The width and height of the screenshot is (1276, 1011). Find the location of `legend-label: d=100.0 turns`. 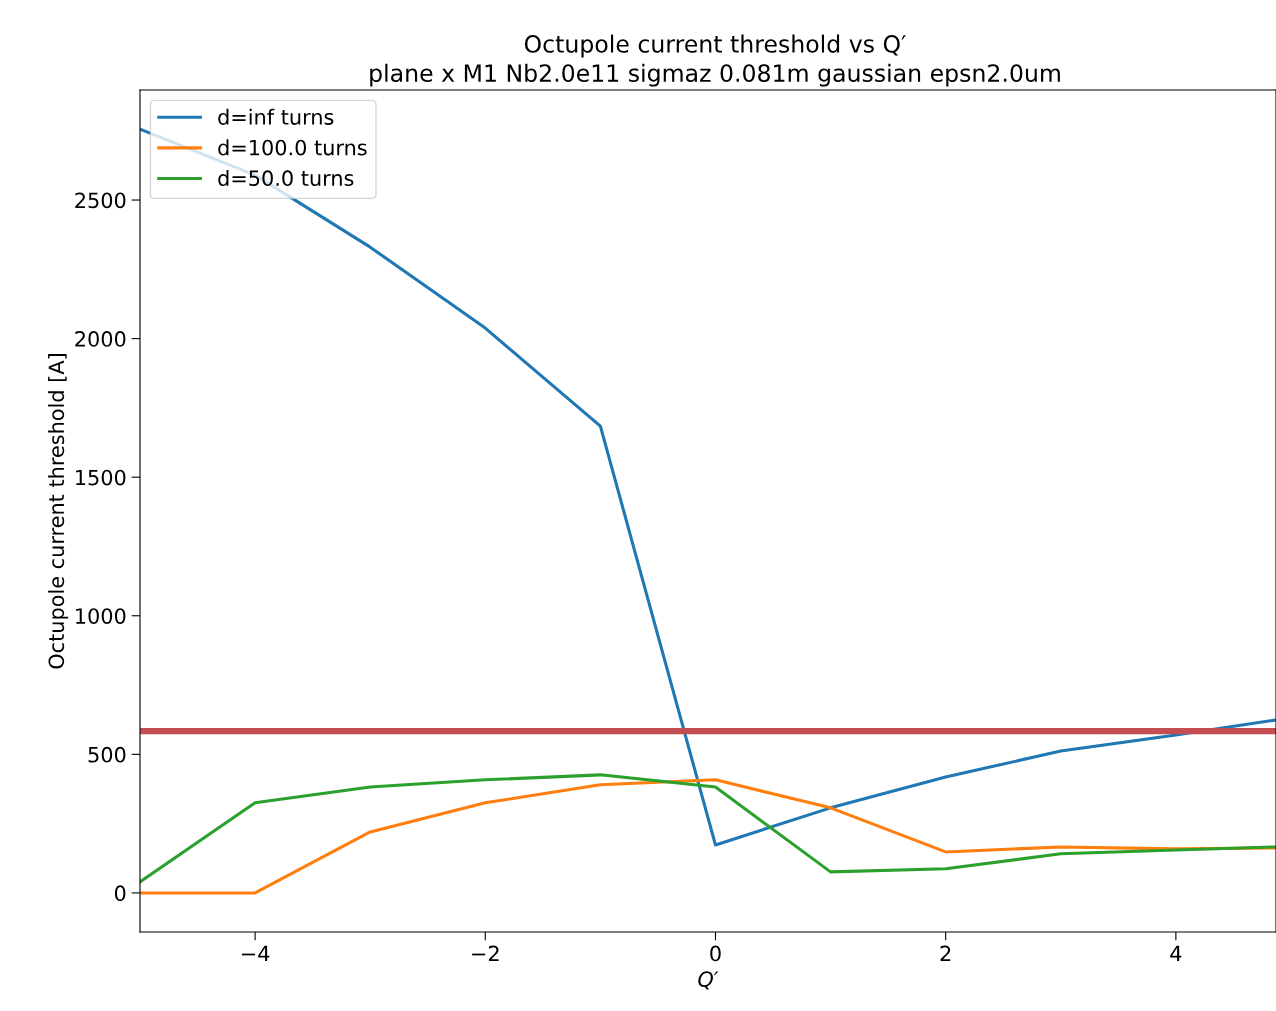

legend-label: d=100.0 turns is located at coordinates (292, 147).